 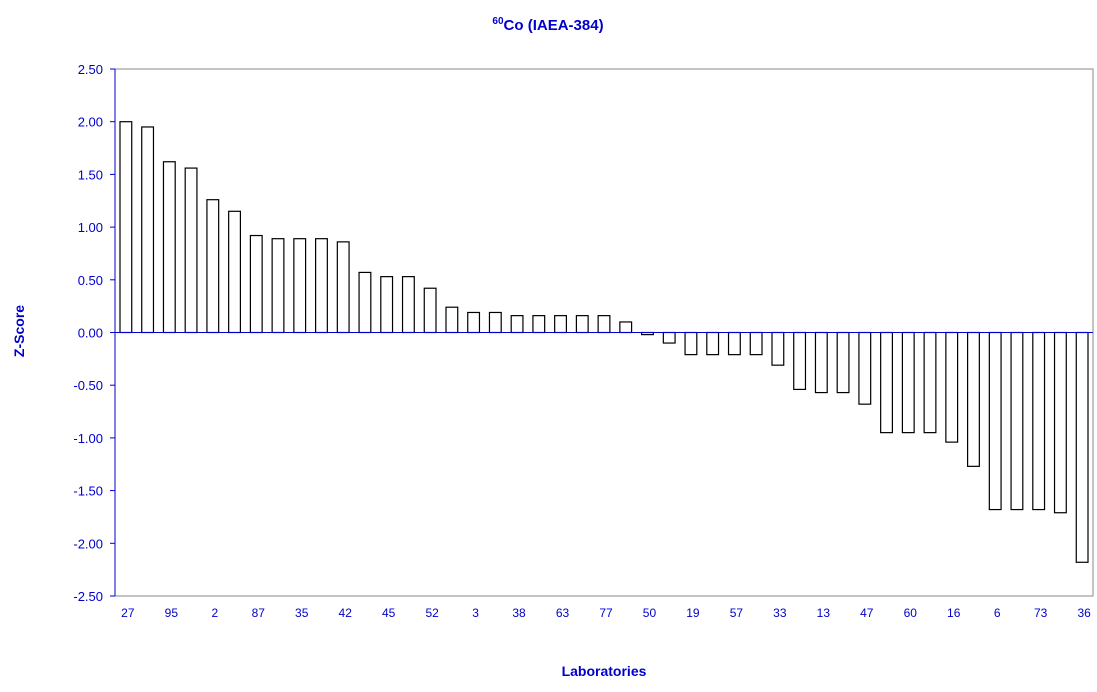 I want to click on y-tick-label: -1.50, so click(x=88, y=491).